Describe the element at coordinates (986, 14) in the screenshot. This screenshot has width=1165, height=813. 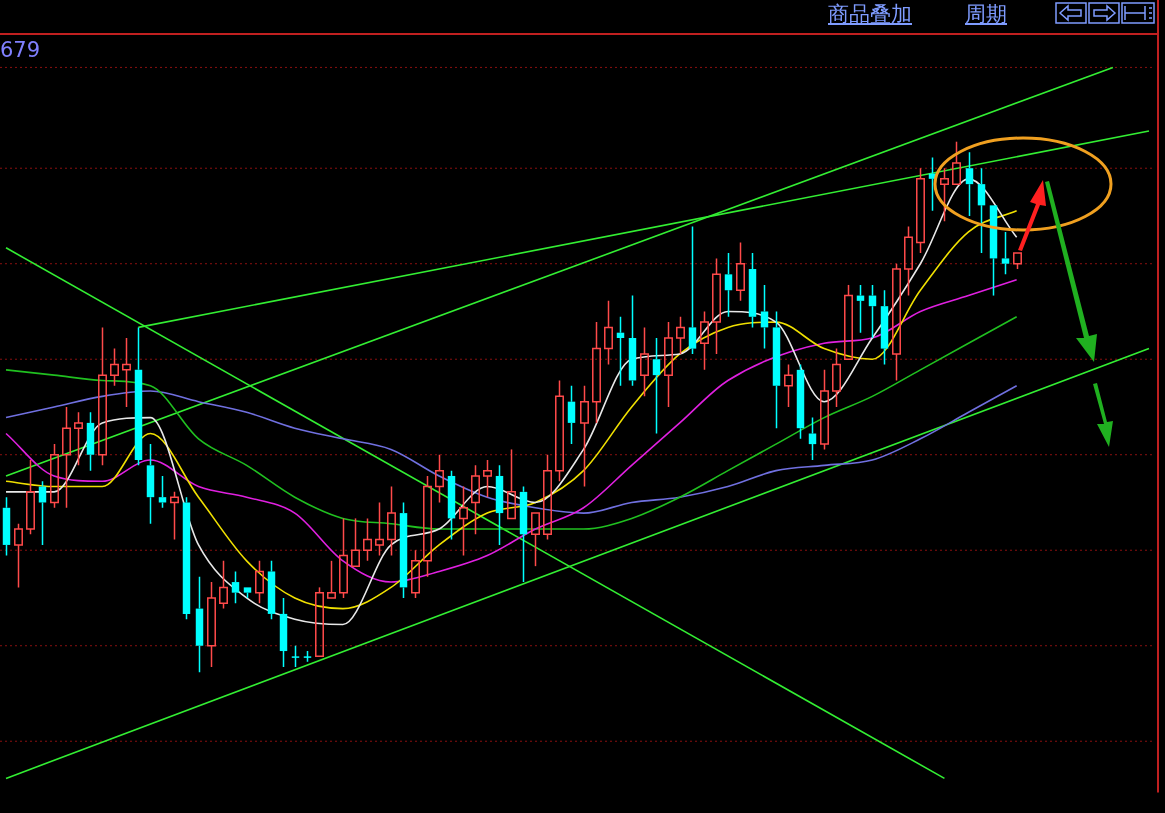
I see `text: 周期` at that location.